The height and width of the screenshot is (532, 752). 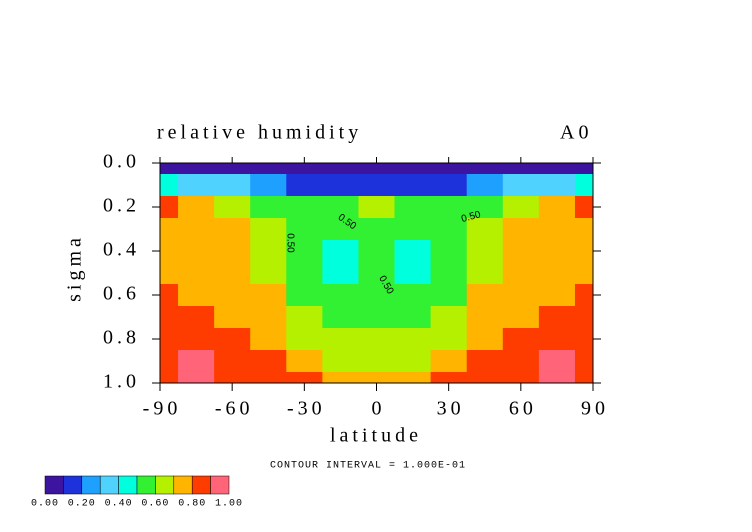 I want to click on colorbar-tick-label: 0.60, so click(x=155, y=504).